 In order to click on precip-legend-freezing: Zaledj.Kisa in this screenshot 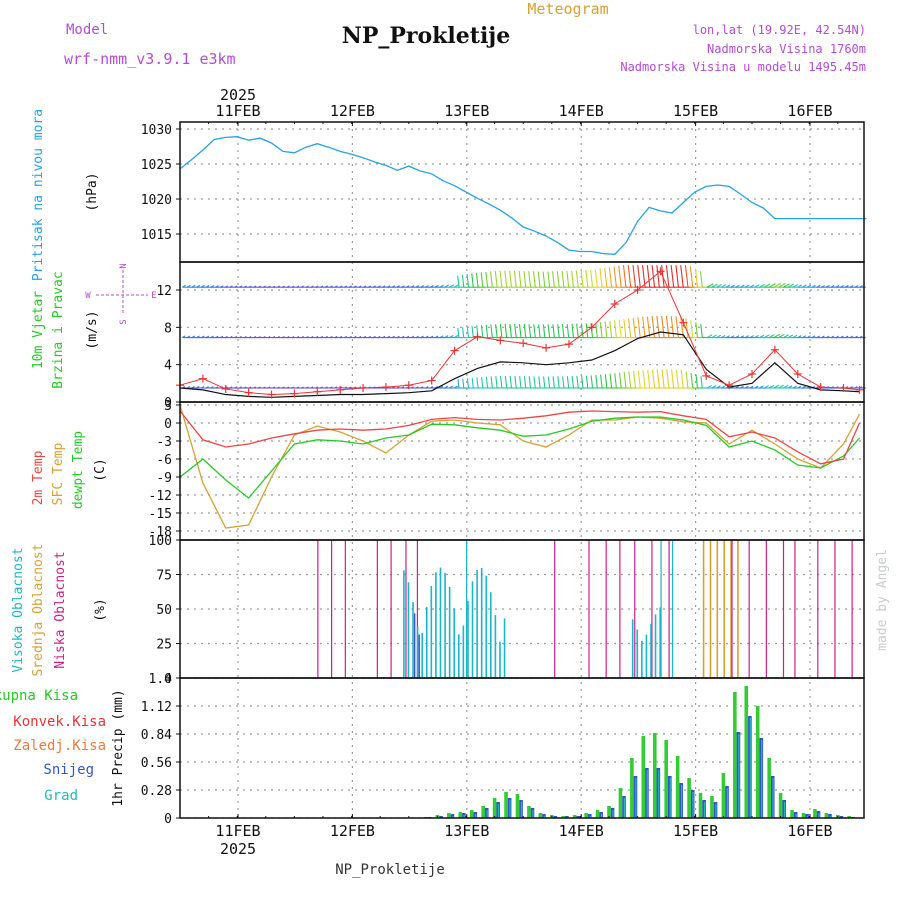, I will do `click(59, 746)`.